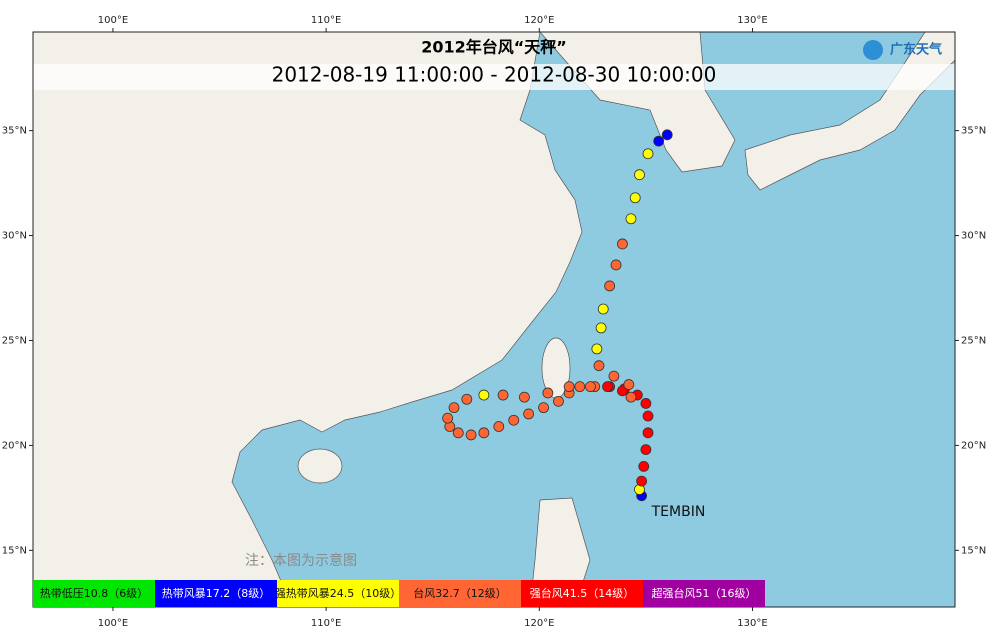 The width and height of the screenshot is (996, 643). What do you see at coordinates (494, 47) in the screenshot?
I see `title: 2012年台风“天秤”` at bounding box center [494, 47].